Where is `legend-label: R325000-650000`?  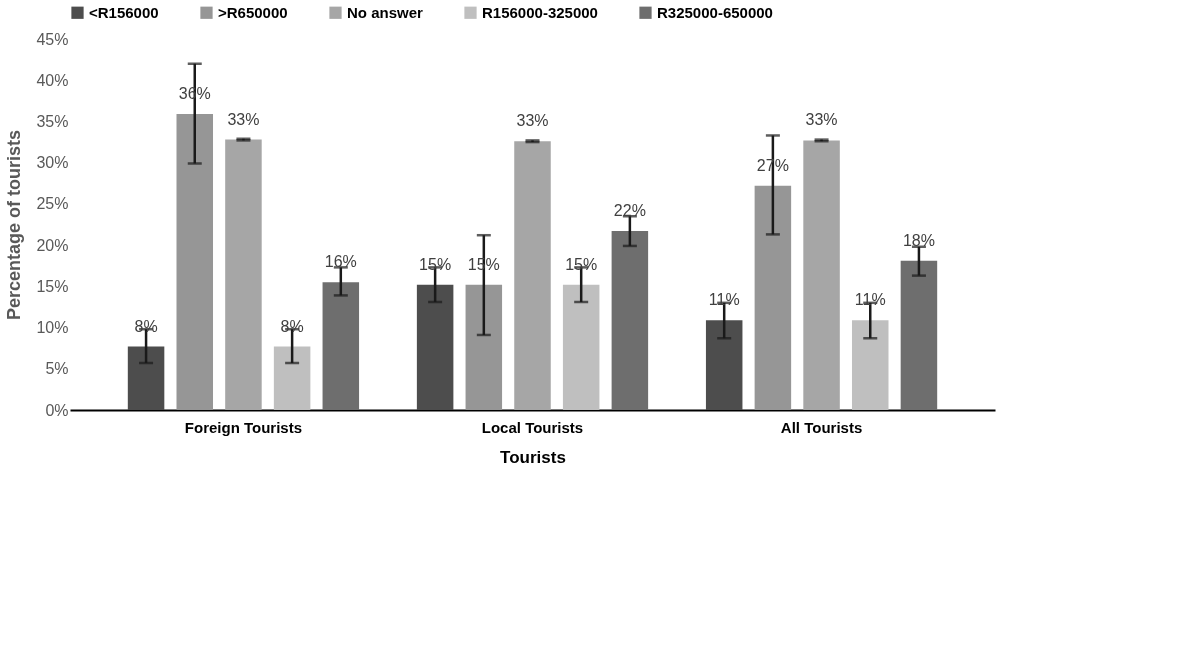
legend-label: R325000-650000 is located at coordinates (715, 12).